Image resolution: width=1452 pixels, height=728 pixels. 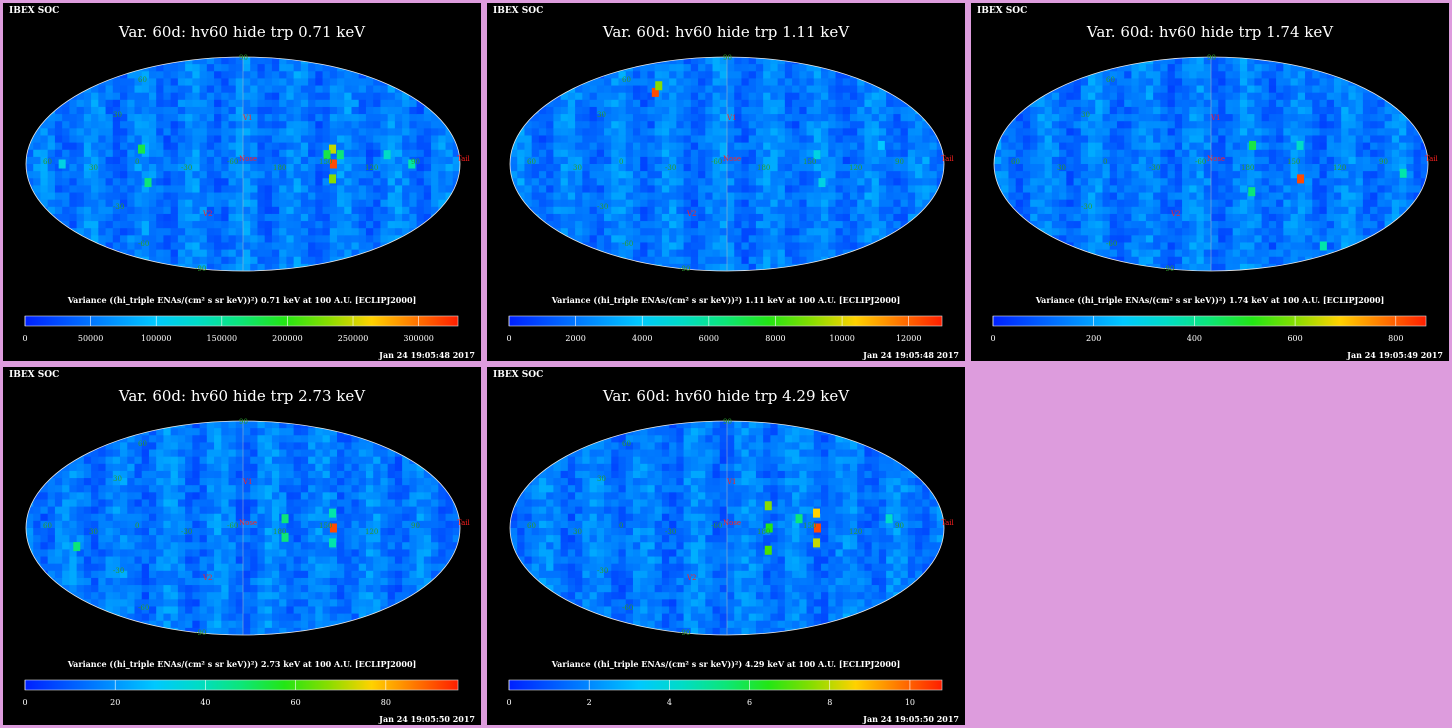 I want to click on colorbar-tick-label: 300000, so click(x=418, y=338).